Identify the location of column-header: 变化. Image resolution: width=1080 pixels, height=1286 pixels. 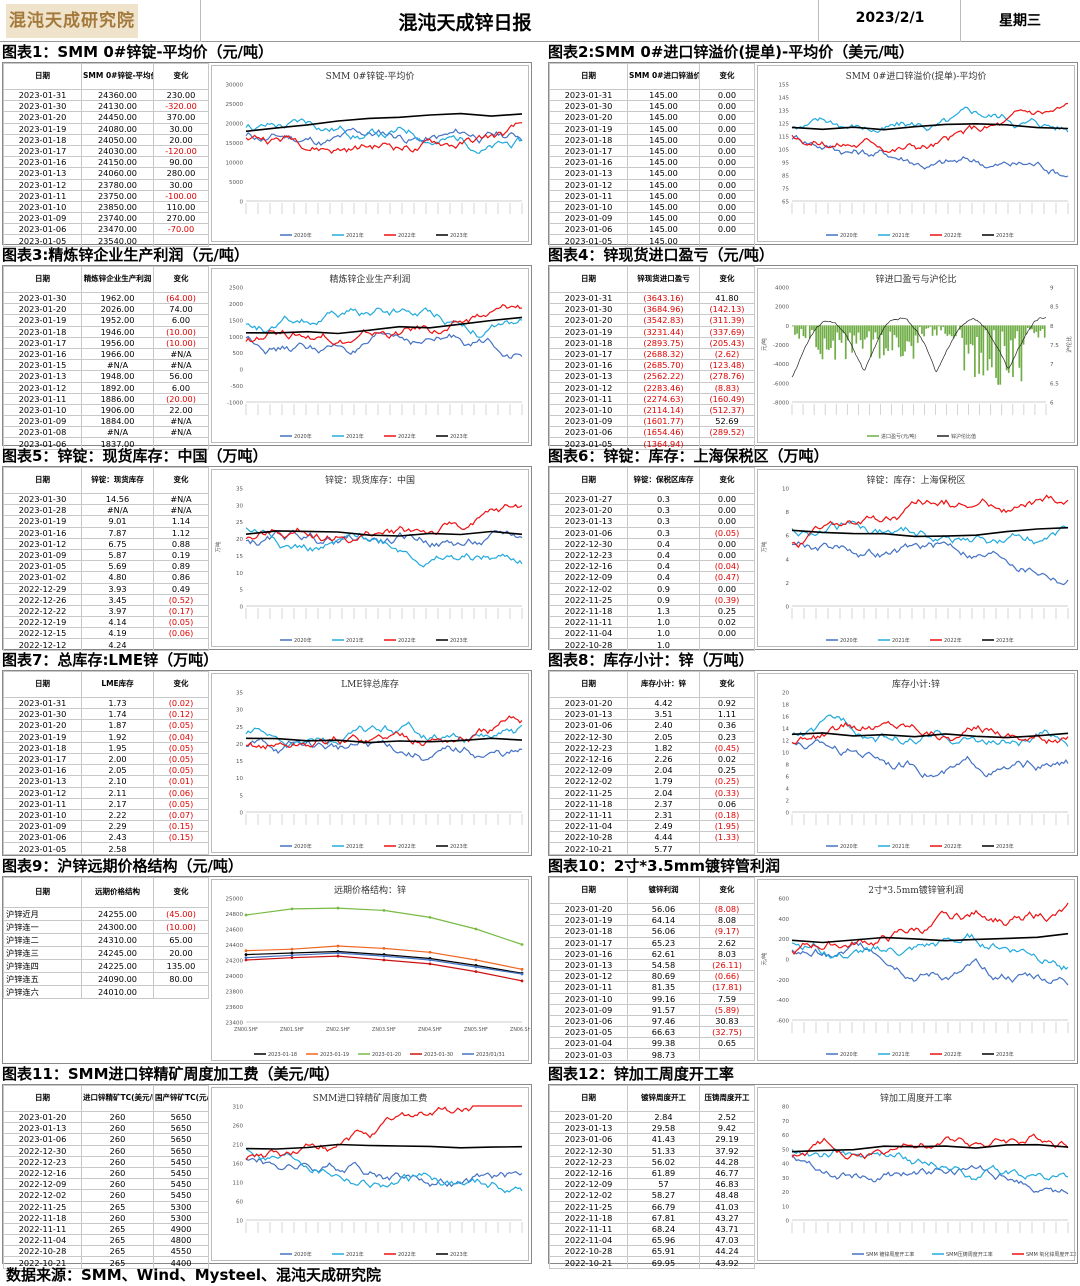
(181, 480).